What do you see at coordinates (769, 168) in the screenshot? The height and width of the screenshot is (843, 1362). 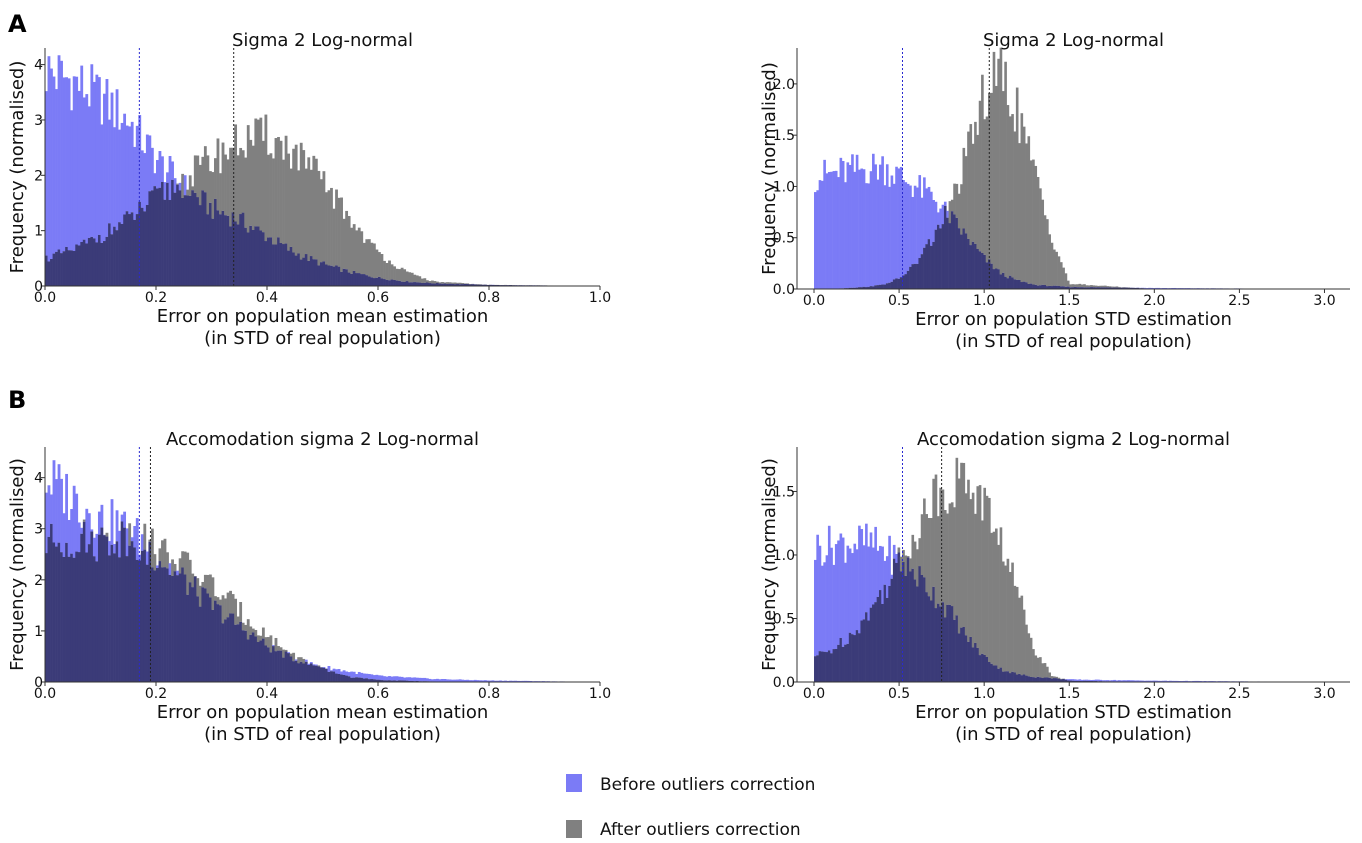 I see `y-axis-label: Frequency (normalised)` at bounding box center [769, 168].